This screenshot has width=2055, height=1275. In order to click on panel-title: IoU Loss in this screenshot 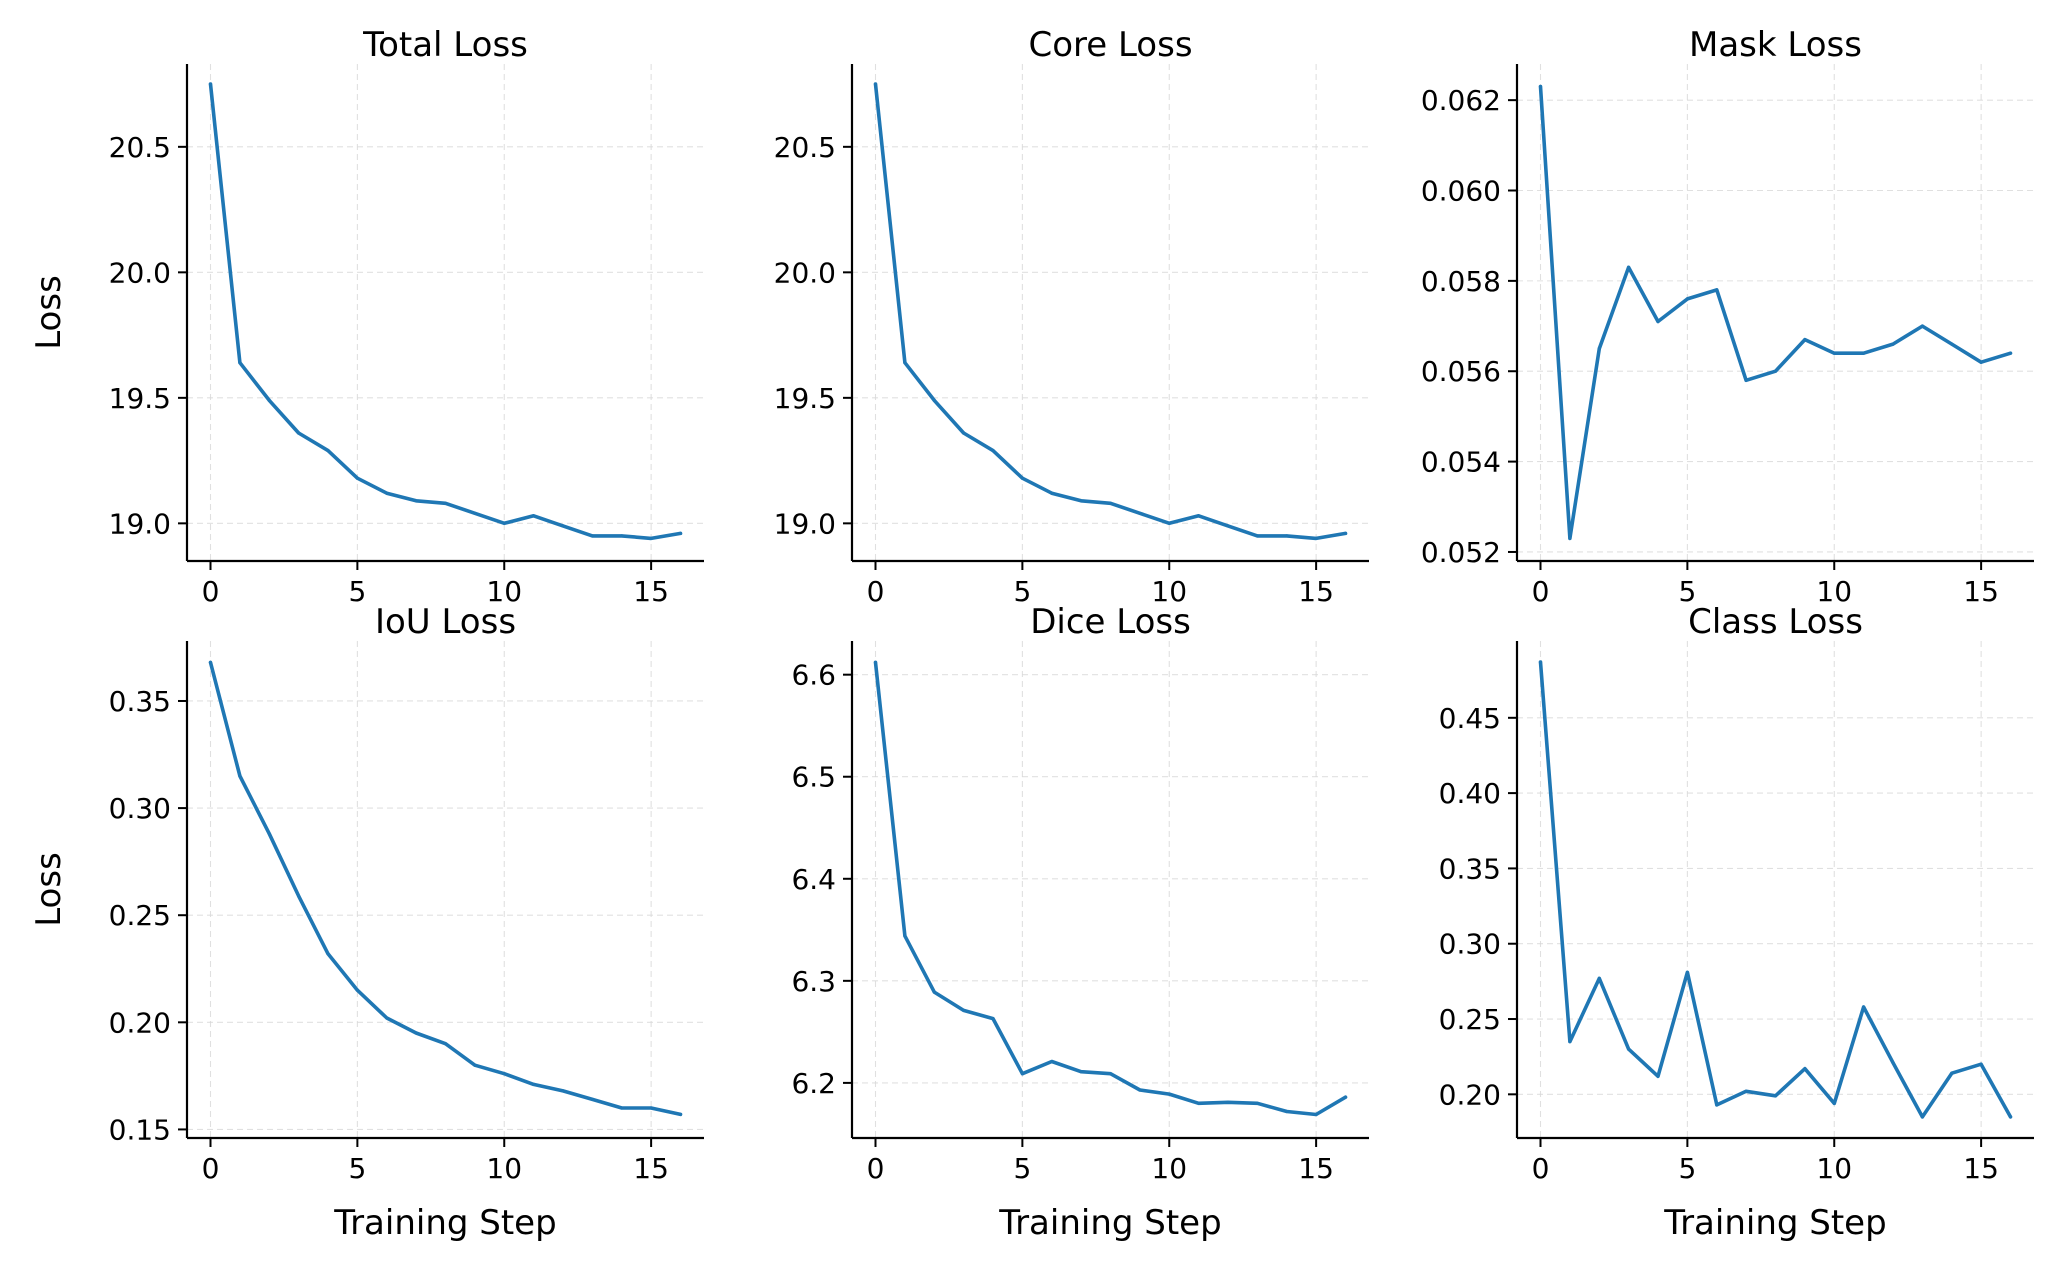, I will do `click(445, 622)`.